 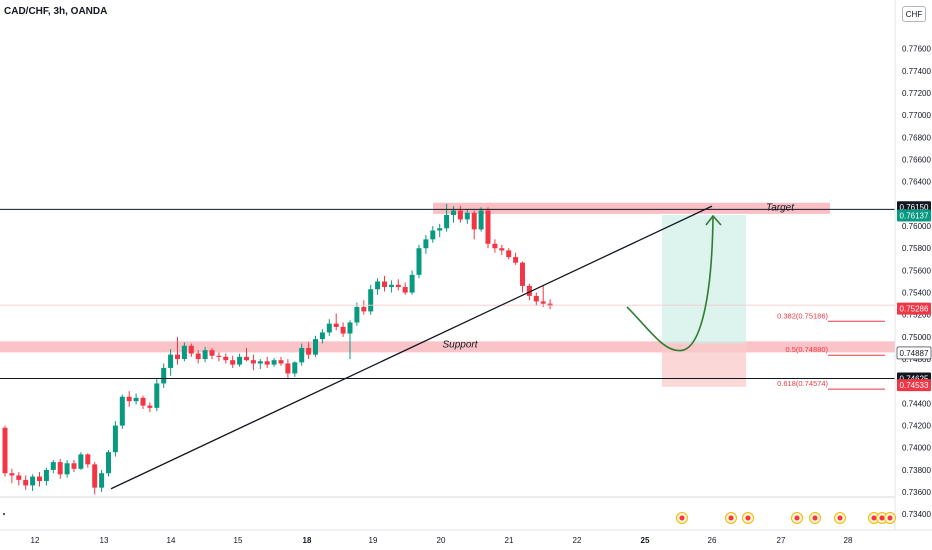 I want to click on price-tag-label: 0.74625, so click(x=914, y=378).